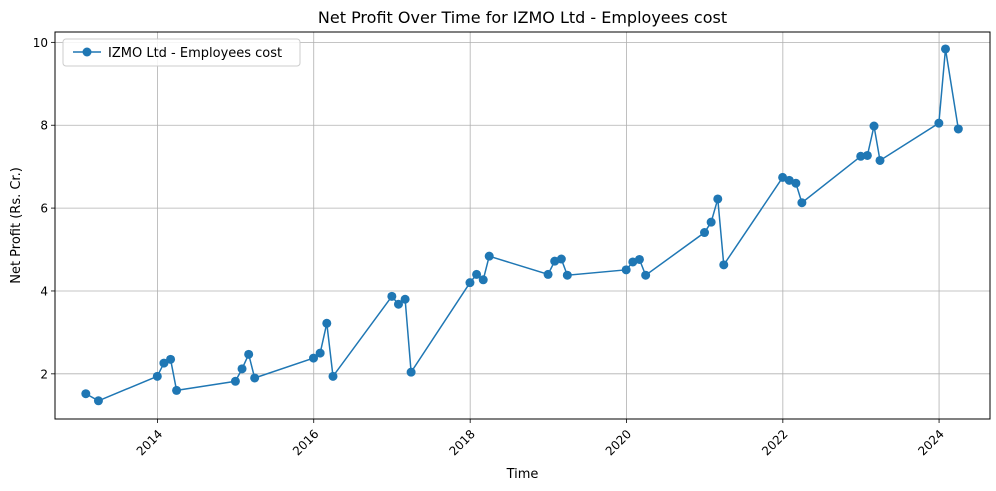 This screenshot has width=996, height=491. I want to click on y-tick-label: 2, so click(44, 374).